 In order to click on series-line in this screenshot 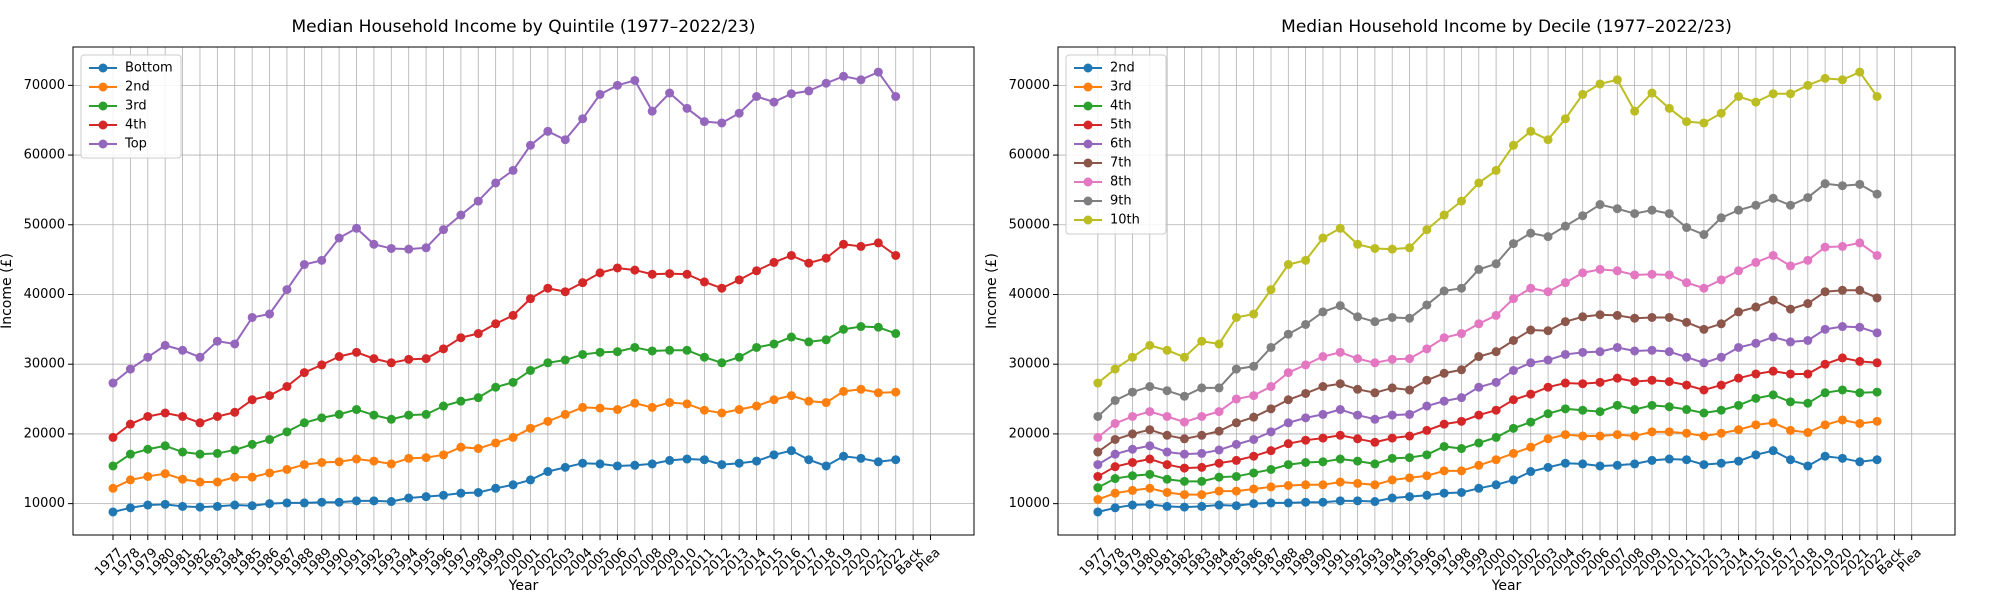, I will do `click(504, 481)`.